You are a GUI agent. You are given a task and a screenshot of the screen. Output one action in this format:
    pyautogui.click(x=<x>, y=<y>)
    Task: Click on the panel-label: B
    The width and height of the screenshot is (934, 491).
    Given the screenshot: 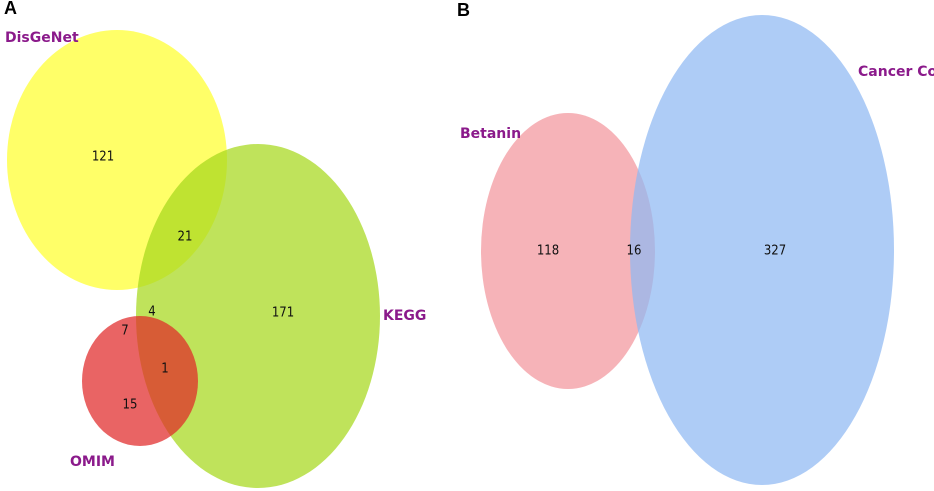 What is the action you would take?
    pyautogui.click(x=463, y=10)
    